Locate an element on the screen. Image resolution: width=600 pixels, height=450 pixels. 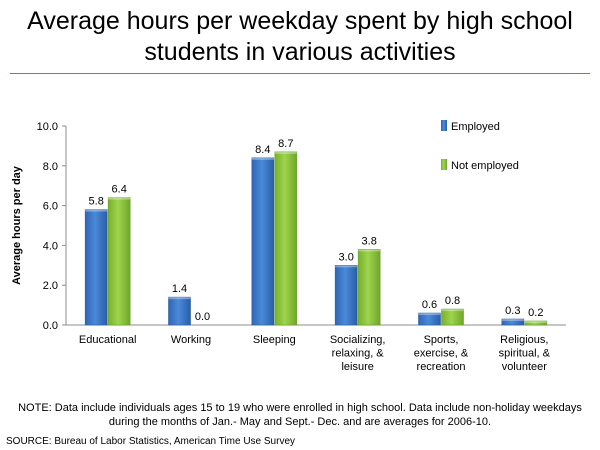
x-tick-label-line: spiritual, & is located at coordinates (525, 354).